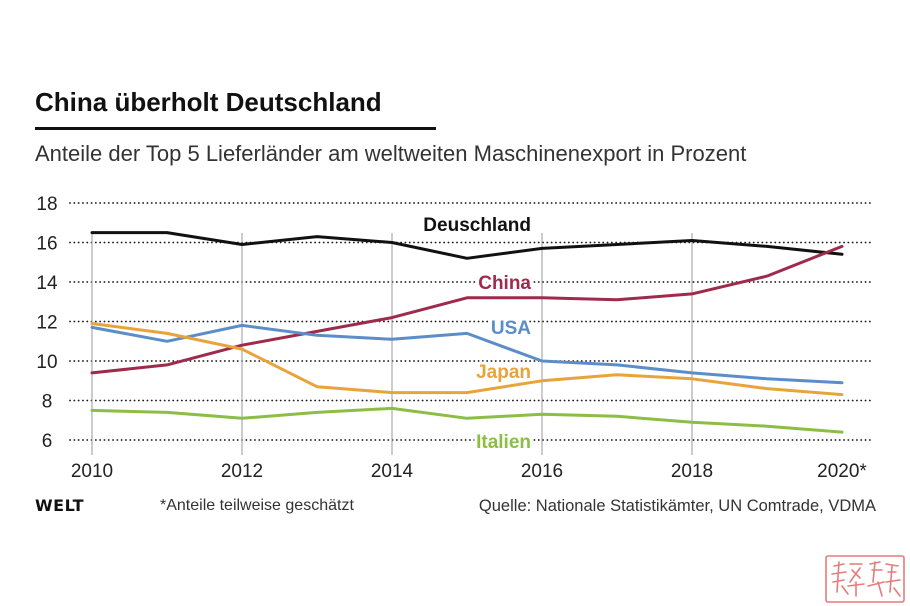 Image resolution: width=910 pixels, height=606 pixels. What do you see at coordinates (692, 471) in the screenshot?
I see `x-tick-label: 2018` at bounding box center [692, 471].